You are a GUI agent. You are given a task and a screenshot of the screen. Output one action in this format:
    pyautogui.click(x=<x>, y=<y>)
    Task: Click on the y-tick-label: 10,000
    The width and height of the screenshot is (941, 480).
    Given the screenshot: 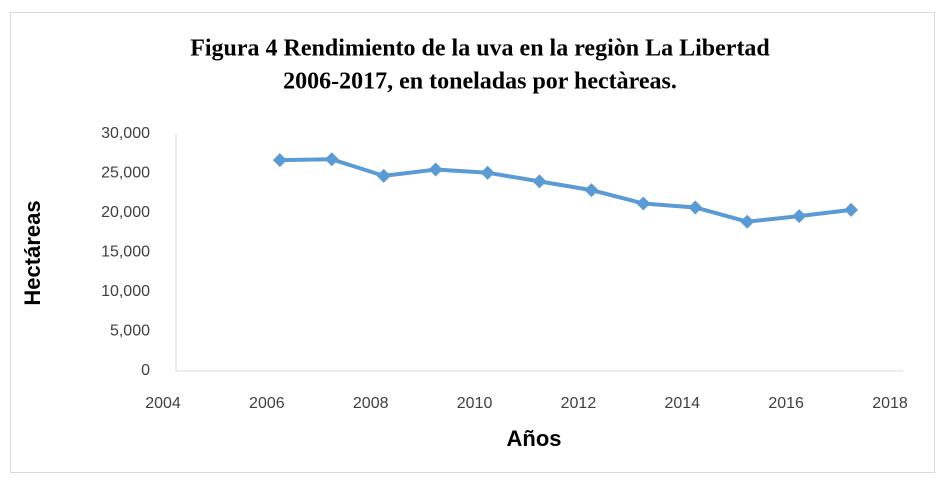 What is the action you would take?
    pyautogui.click(x=125, y=291)
    